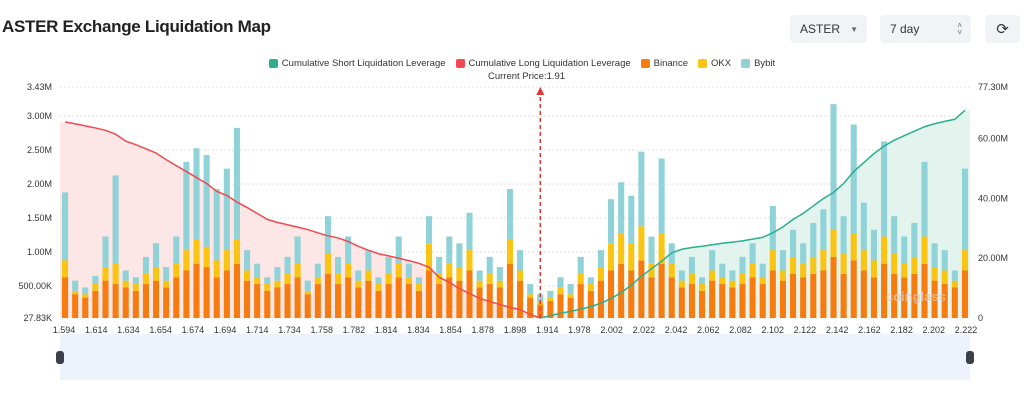  I want to click on zoom-slider, so click(515, 357).